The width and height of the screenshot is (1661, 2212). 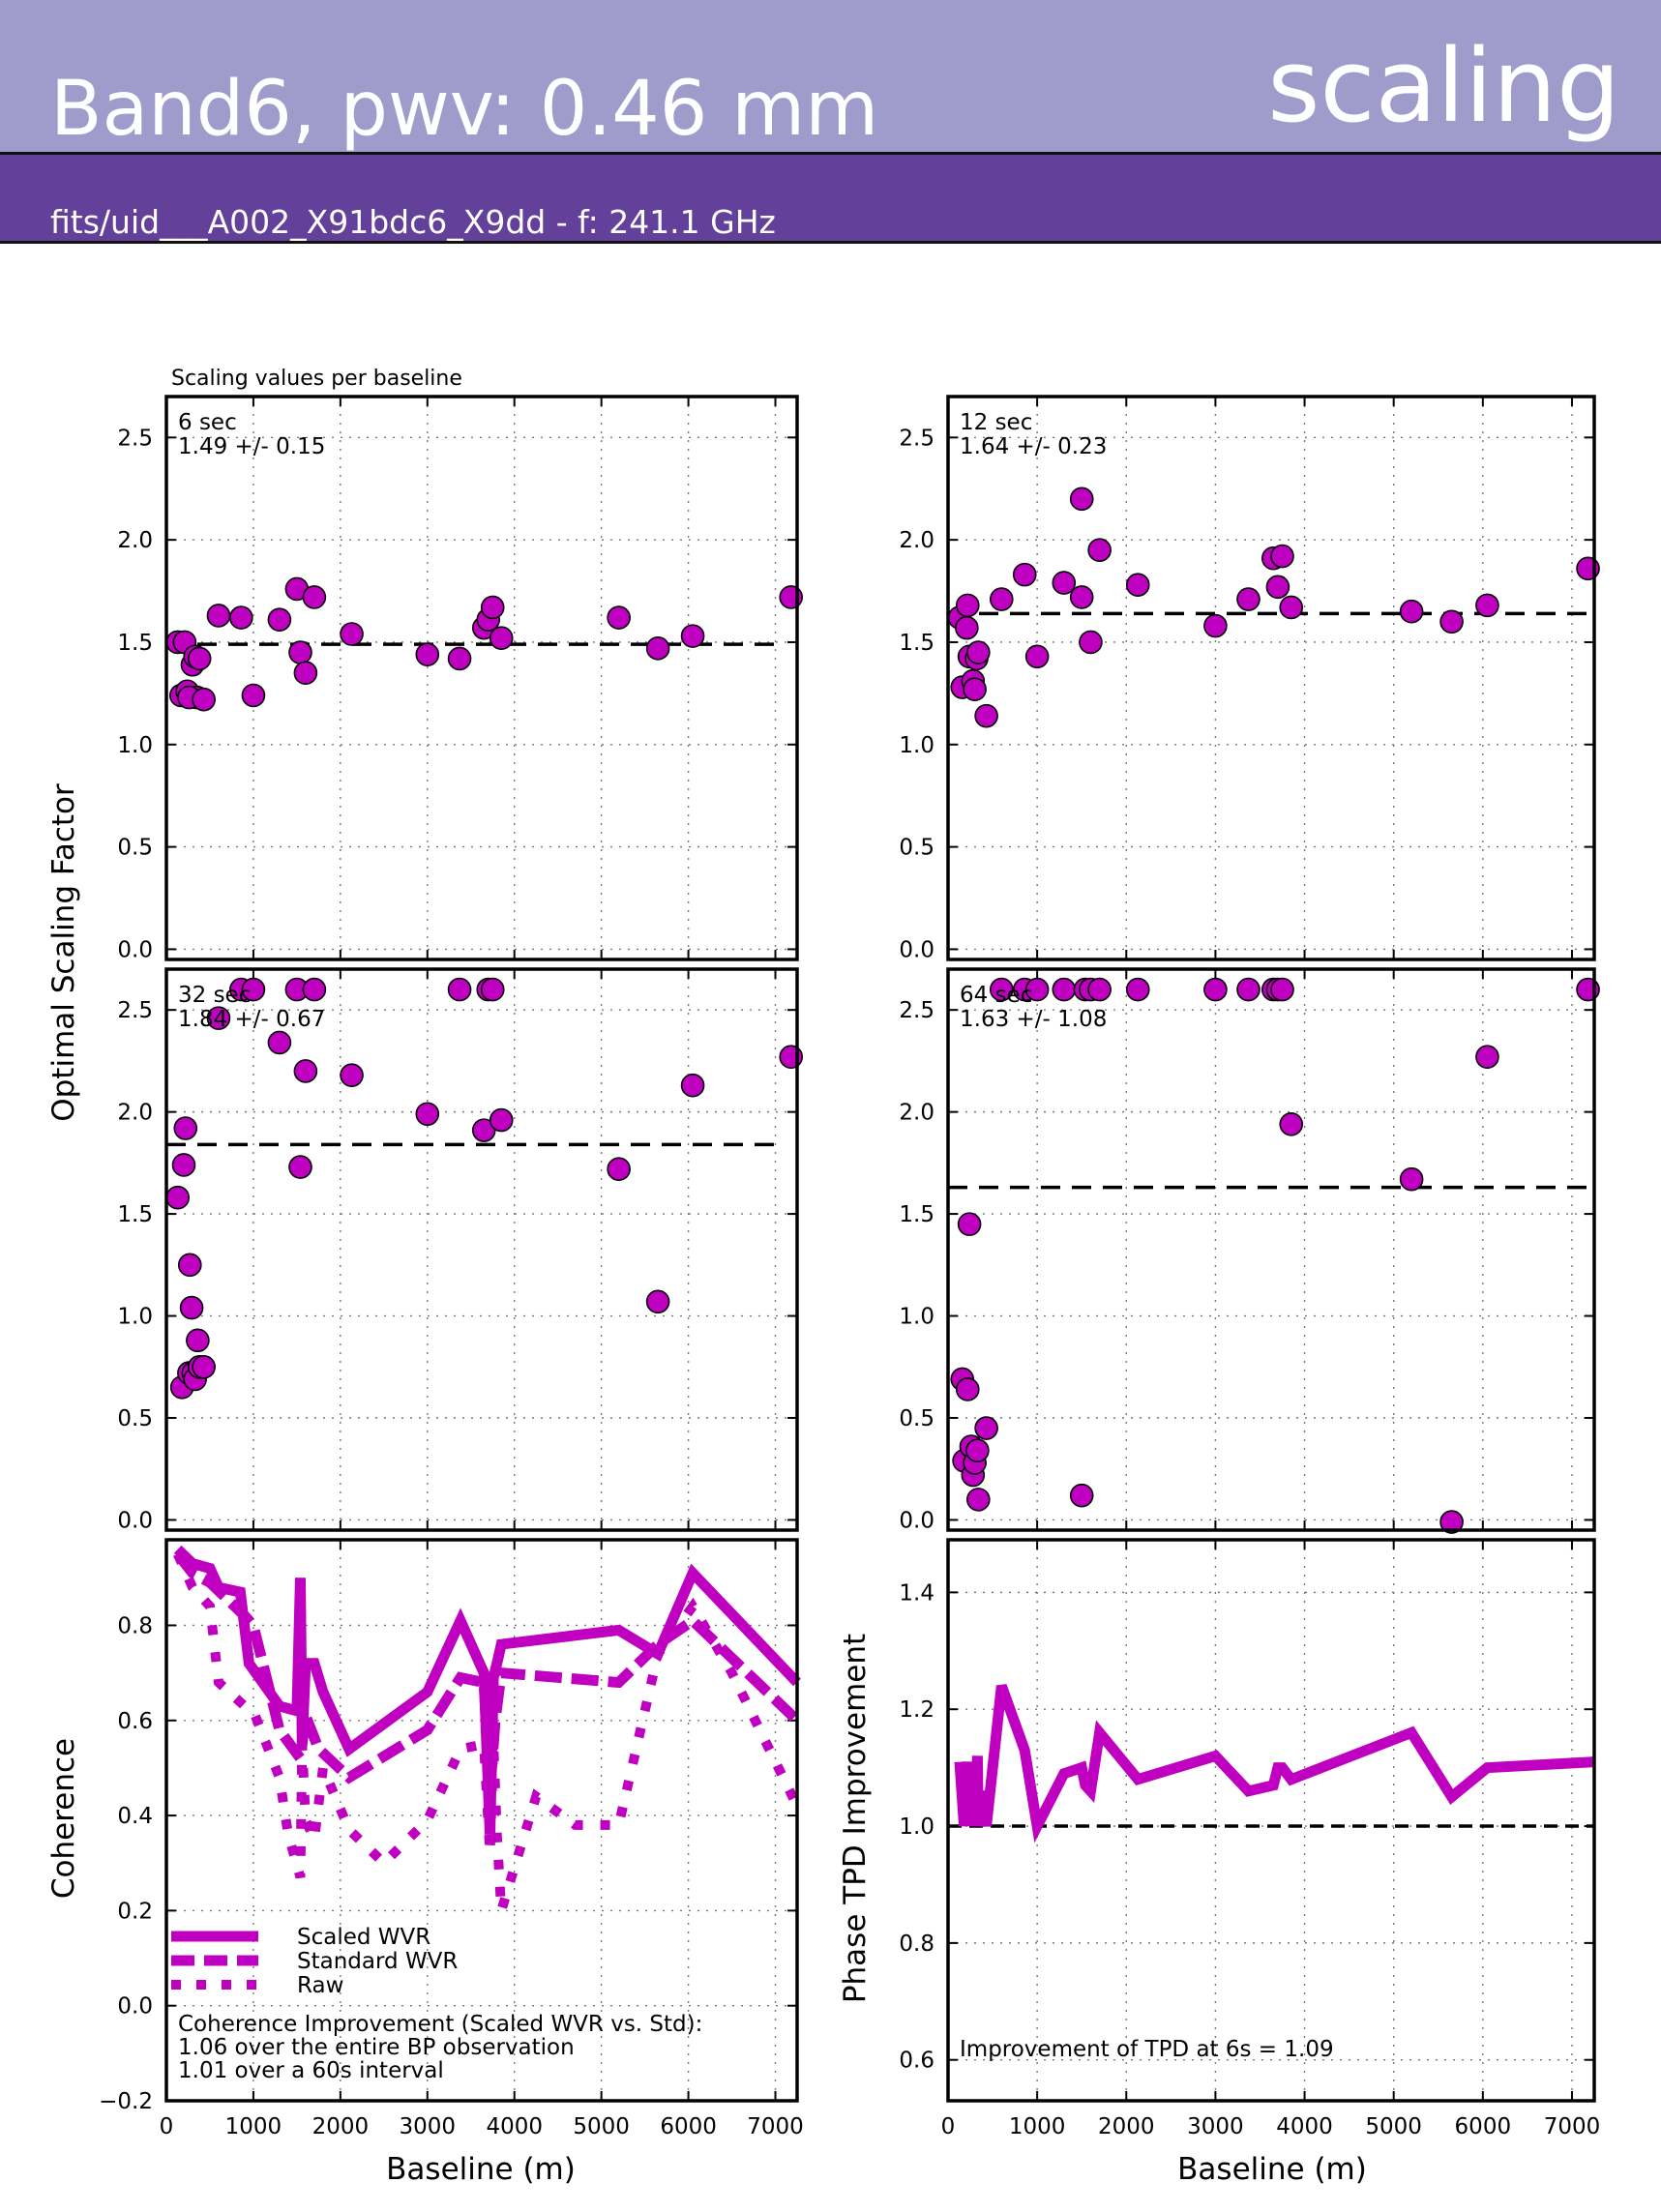 I want to click on x-tick-label: 7000, so click(x=1572, y=2126).